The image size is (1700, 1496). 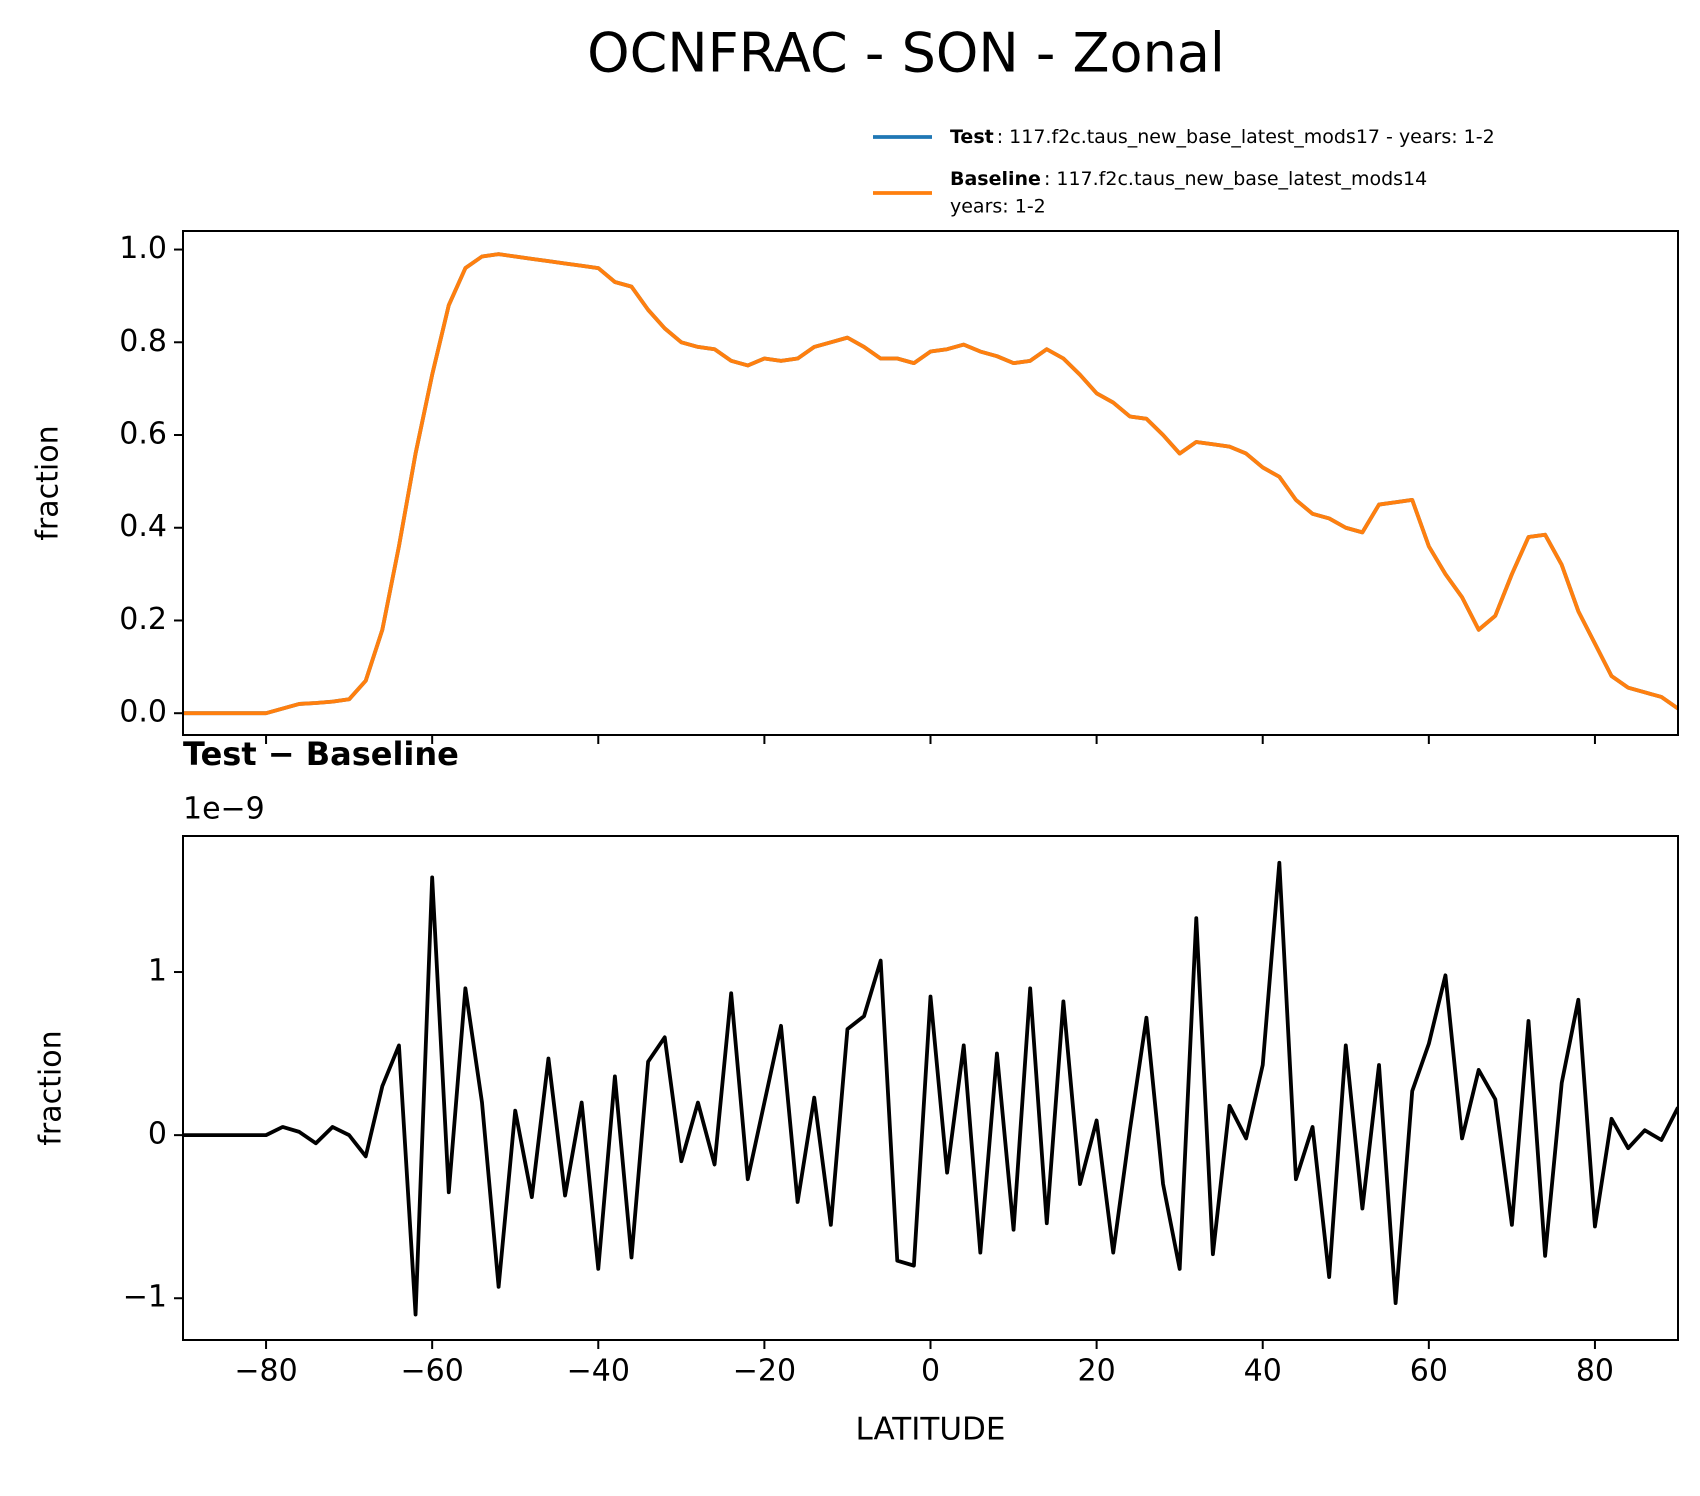 What do you see at coordinates (321, 754) in the screenshot?
I see `subplot-title: Test − Baseline` at bounding box center [321, 754].